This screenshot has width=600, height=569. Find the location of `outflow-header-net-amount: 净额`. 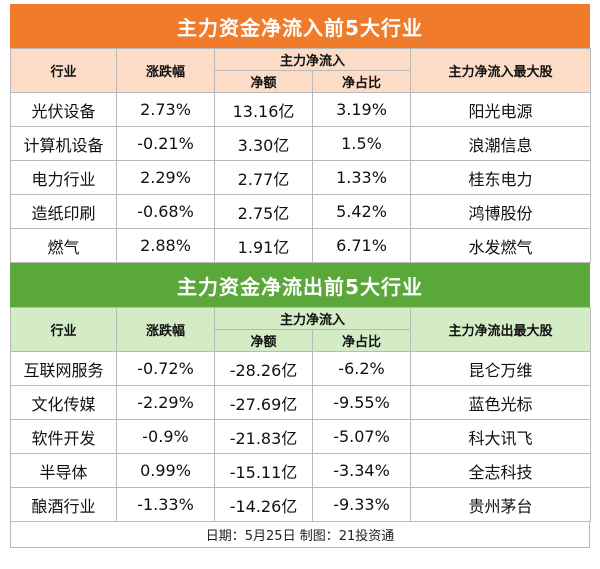

outflow-header-net-amount: 净额 is located at coordinates (263, 340).